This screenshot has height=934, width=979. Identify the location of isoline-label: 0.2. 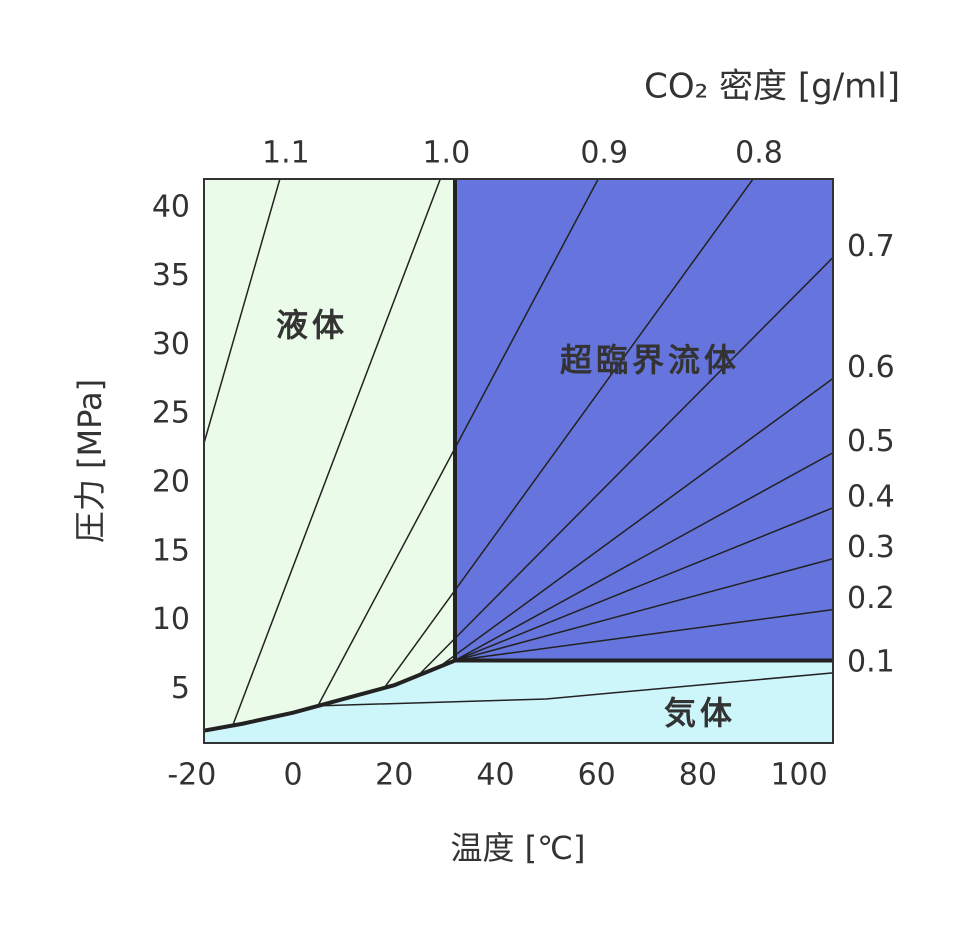
(871, 598).